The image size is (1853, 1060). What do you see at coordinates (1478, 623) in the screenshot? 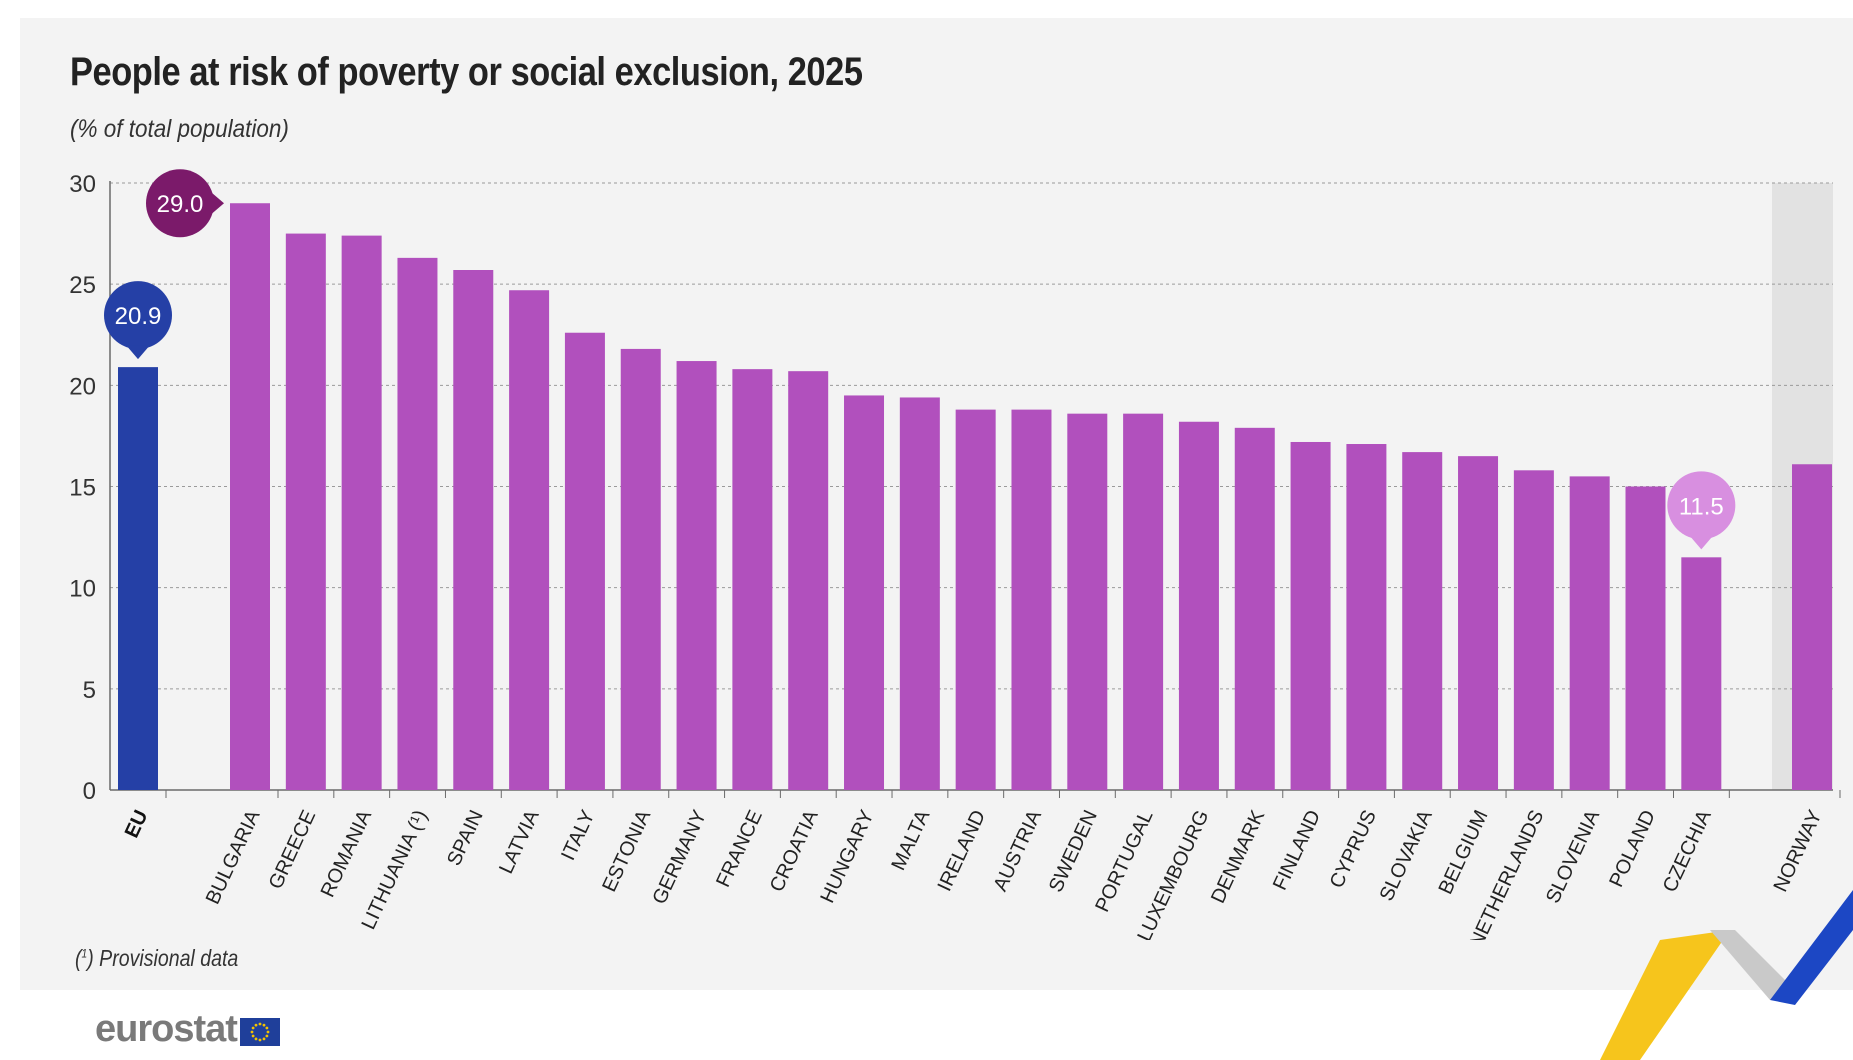
I see `bar-belgium` at bounding box center [1478, 623].